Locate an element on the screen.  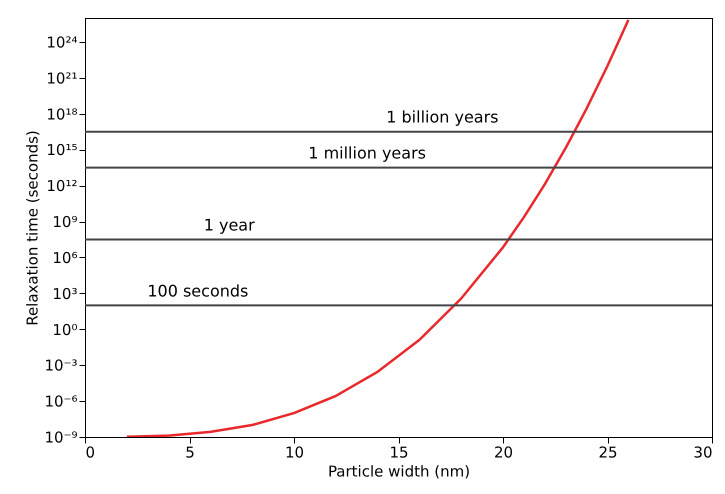
y-tick-label: 10⁻⁶ is located at coordinates (61, 401).